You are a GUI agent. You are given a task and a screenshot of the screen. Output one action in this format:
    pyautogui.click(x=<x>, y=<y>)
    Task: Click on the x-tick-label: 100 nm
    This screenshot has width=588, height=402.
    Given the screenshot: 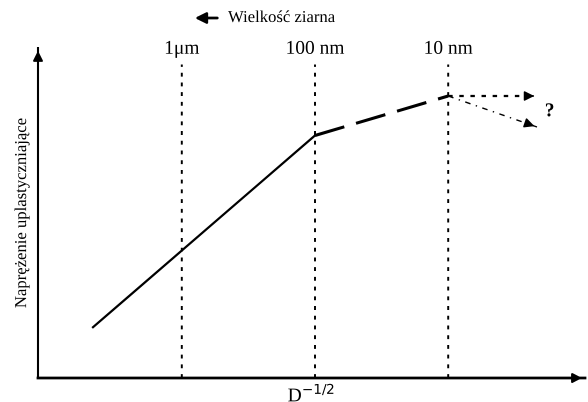 What is the action you would take?
    pyautogui.click(x=315, y=47)
    